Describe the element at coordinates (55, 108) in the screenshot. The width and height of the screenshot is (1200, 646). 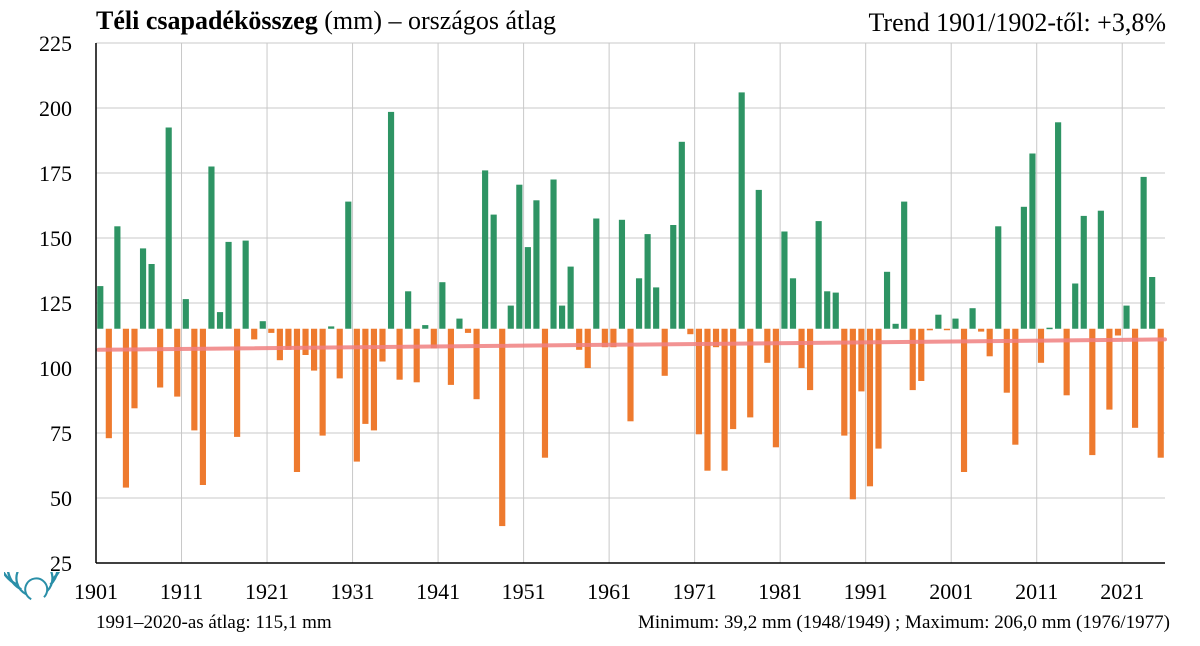
I see `y-tick-label: 200` at that location.